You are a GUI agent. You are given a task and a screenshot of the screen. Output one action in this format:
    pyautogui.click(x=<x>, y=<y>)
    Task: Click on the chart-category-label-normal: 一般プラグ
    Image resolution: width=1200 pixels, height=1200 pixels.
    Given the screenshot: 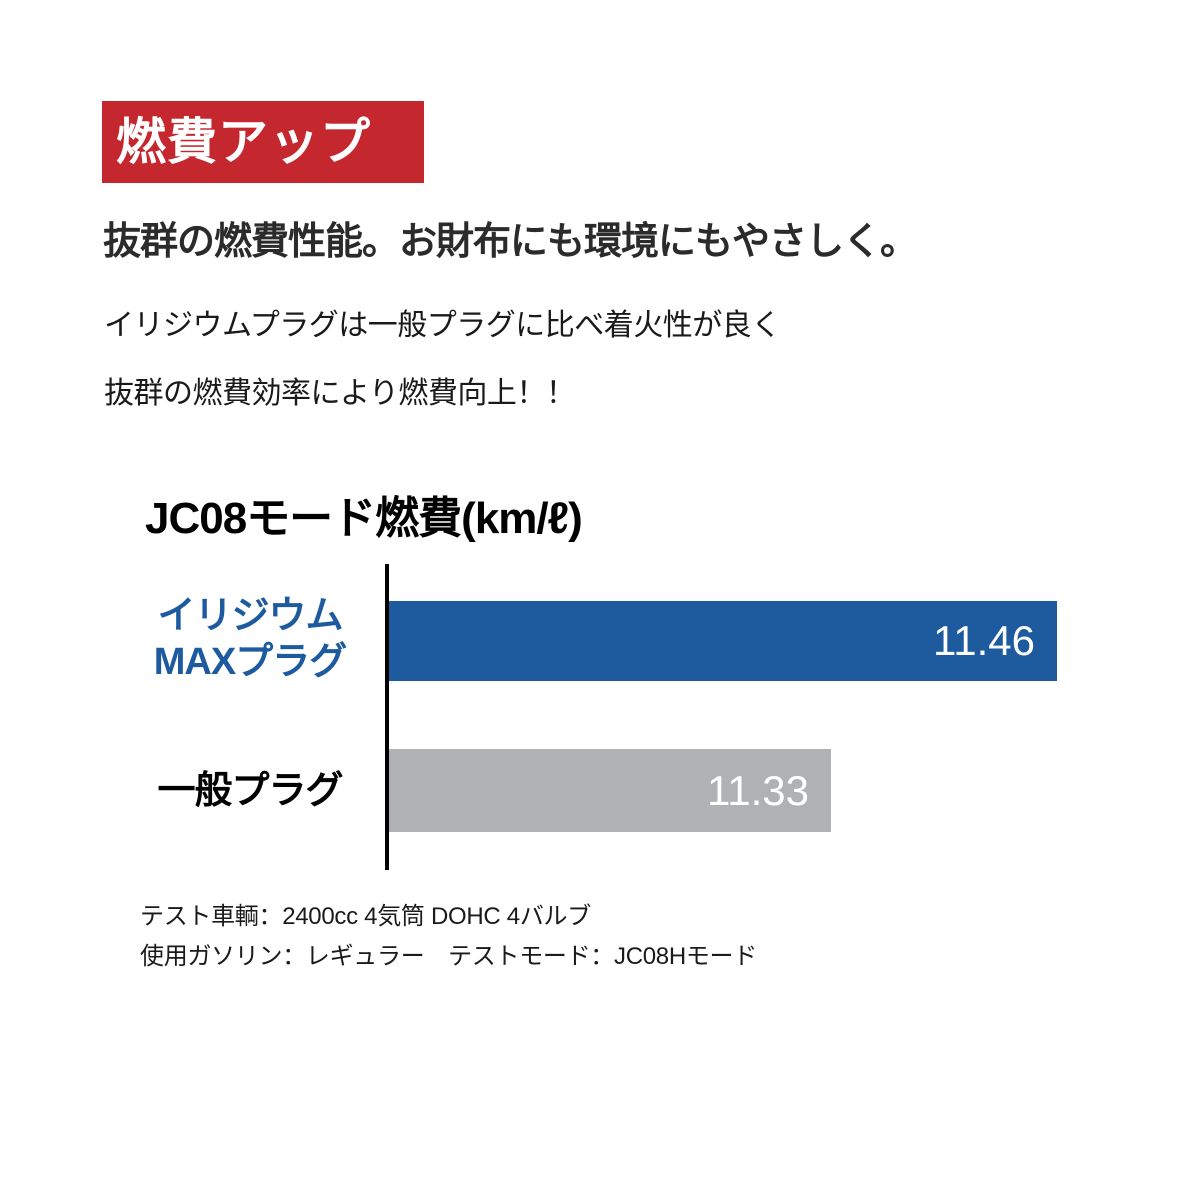 What is the action you would take?
    pyautogui.click(x=250, y=791)
    